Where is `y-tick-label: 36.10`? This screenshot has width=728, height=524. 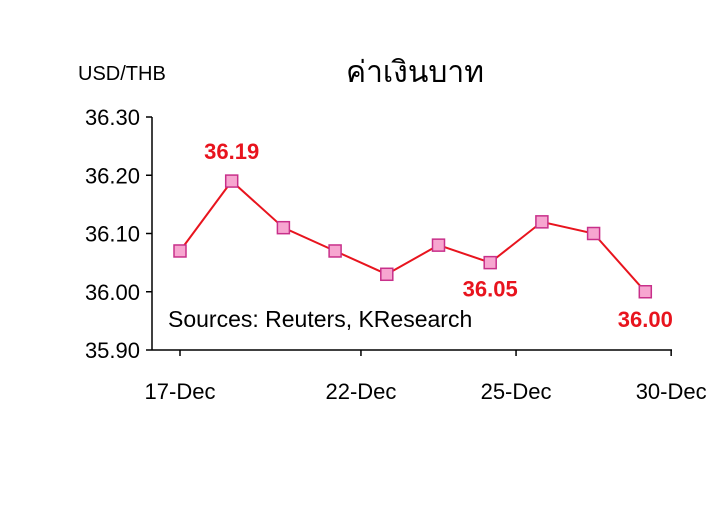 y-tick-label: 36.10 is located at coordinates (112, 234).